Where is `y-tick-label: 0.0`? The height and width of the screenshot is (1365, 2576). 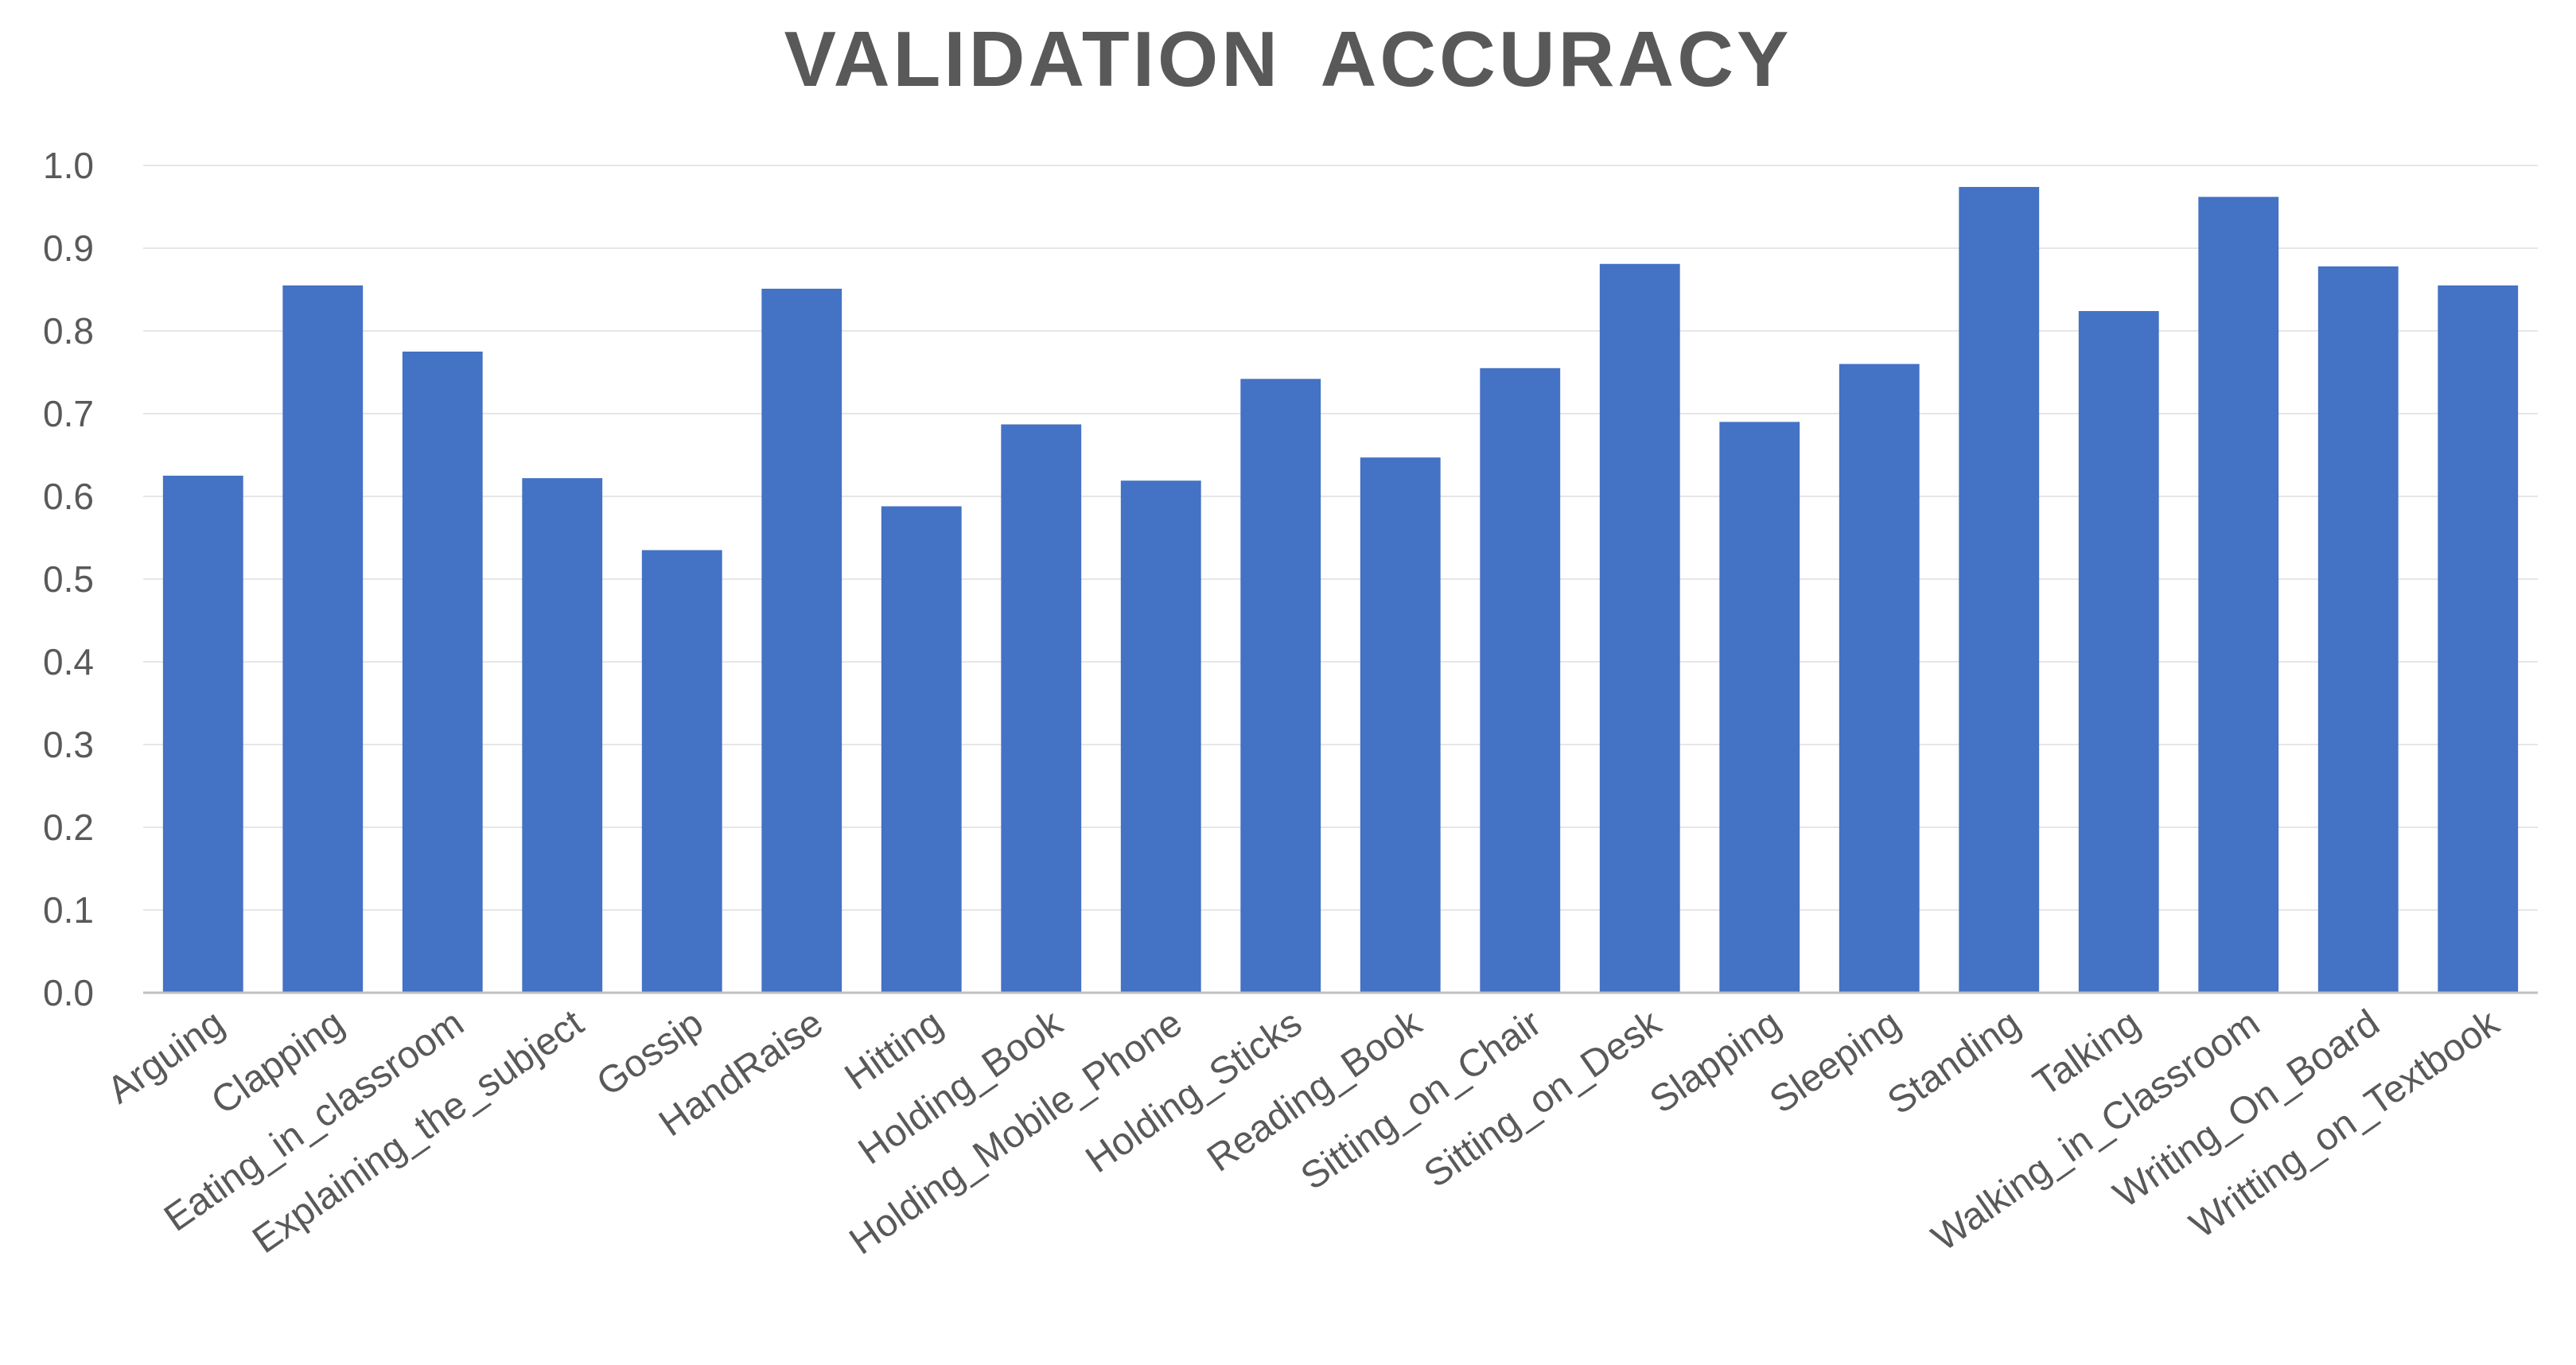
y-tick-label: 0.0 is located at coordinates (69, 992).